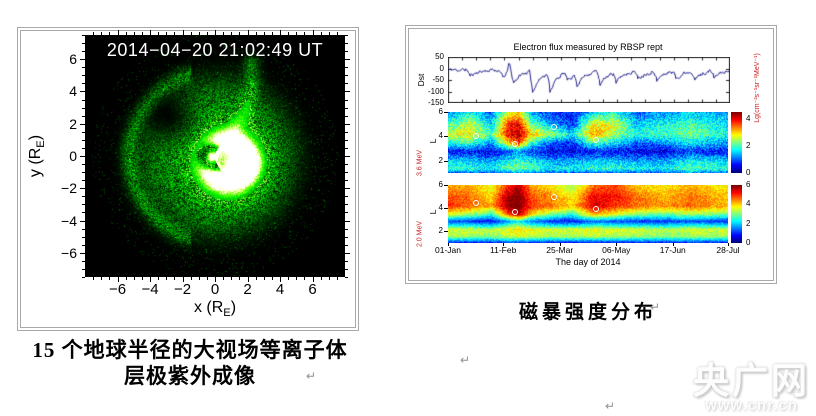  What do you see at coordinates (233, 307) in the screenshot?
I see `x-axis-label-close: )` at bounding box center [233, 307].